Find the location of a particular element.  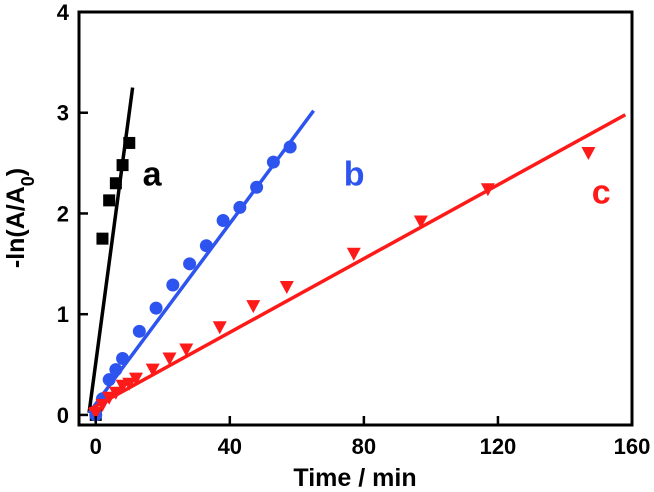

y-tick-label: 3 is located at coordinates (63, 113).